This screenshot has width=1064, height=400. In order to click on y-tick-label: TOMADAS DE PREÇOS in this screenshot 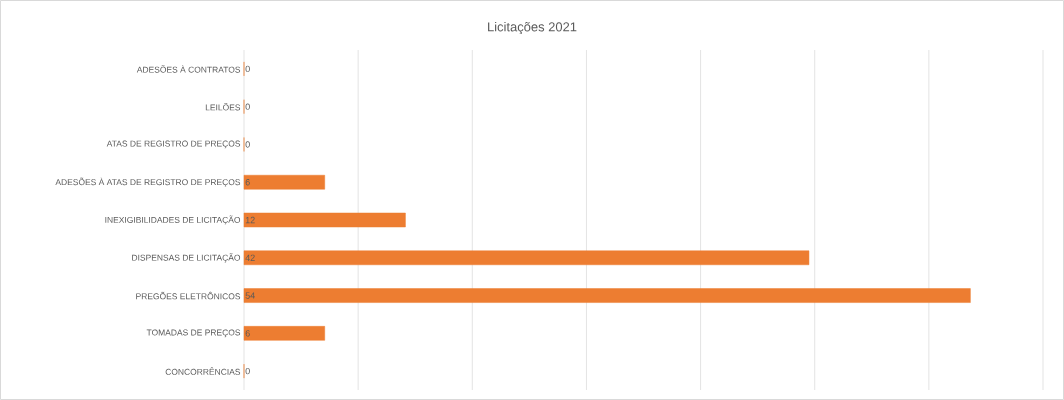, I will do `click(193, 333)`.